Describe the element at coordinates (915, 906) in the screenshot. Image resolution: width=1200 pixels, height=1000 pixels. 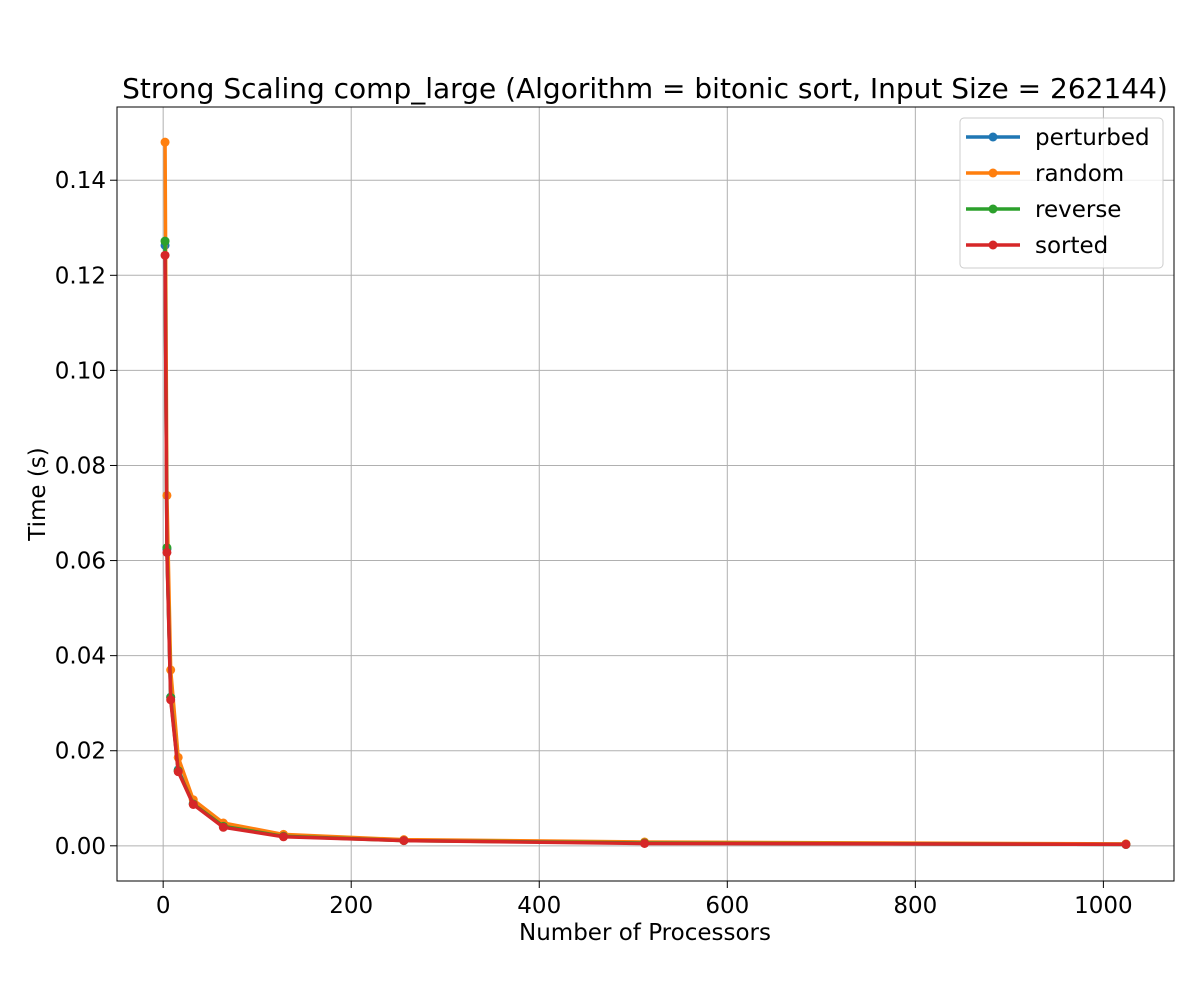
I see `x-tick-label: 800` at that location.